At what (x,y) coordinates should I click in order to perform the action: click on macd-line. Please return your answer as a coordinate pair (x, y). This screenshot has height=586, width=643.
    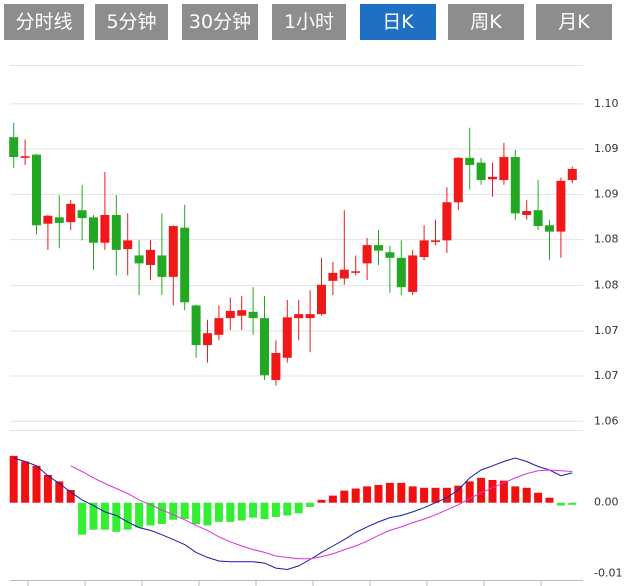
    Looking at the image, I should click on (321, 512).